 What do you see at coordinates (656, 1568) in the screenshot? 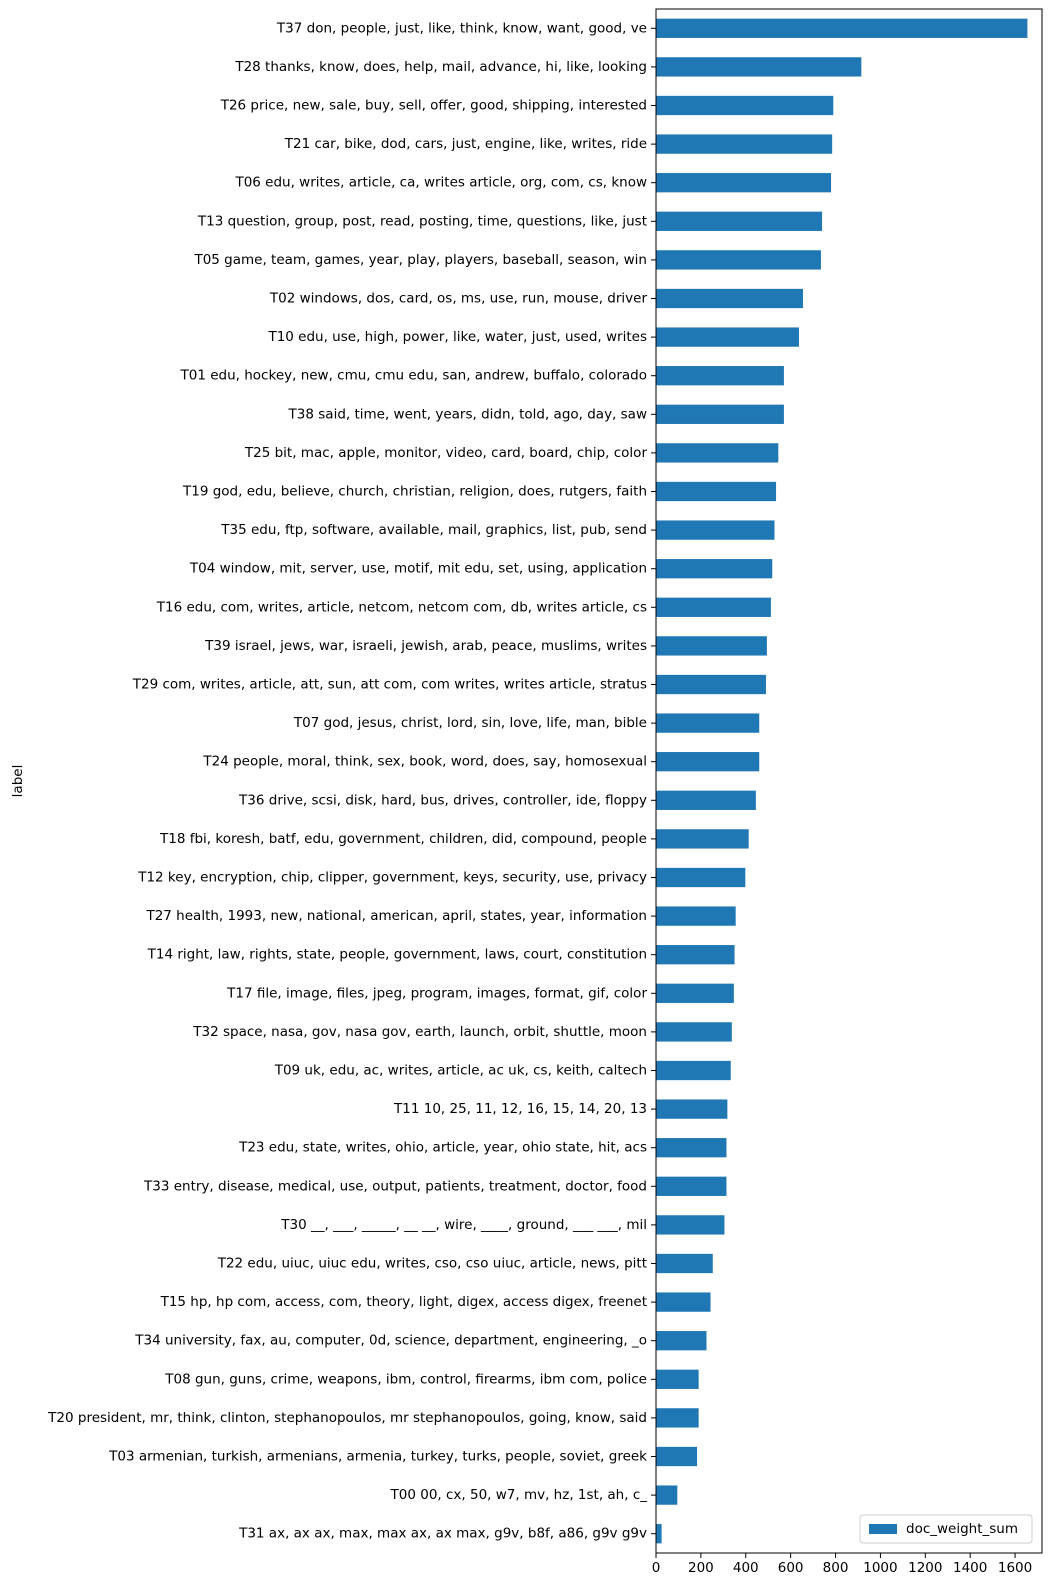
I see `x-tick-label: 0` at bounding box center [656, 1568].